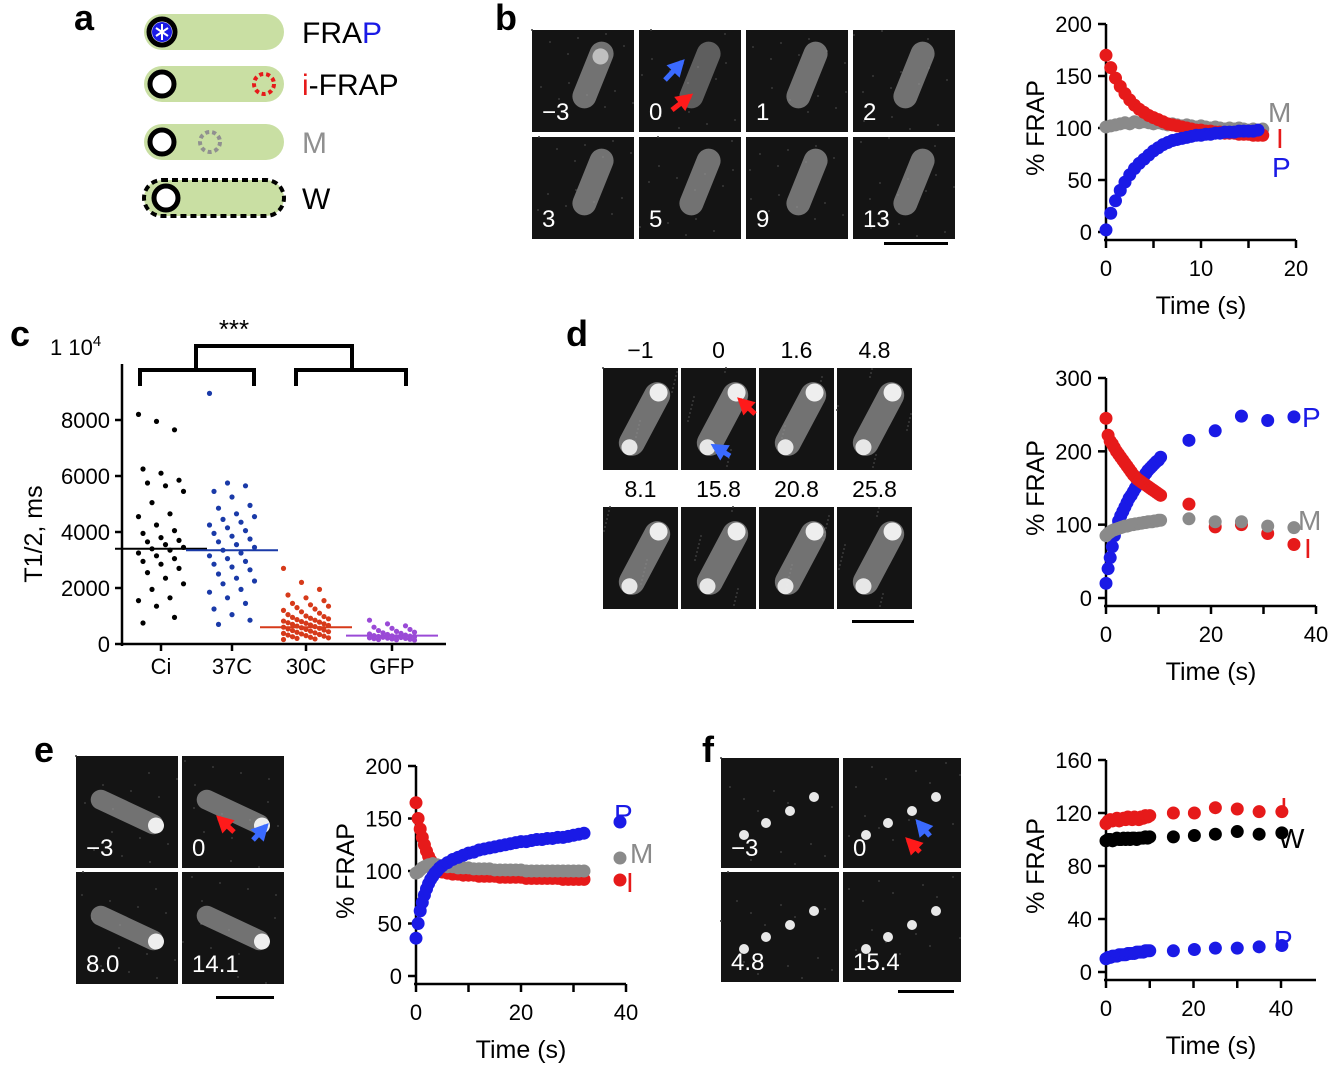 Image resolution: width=1332 pixels, height=1068 pixels. Describe the element at coordinates (1311, 417) in the screenshot. I see `series-label: P` at that location.